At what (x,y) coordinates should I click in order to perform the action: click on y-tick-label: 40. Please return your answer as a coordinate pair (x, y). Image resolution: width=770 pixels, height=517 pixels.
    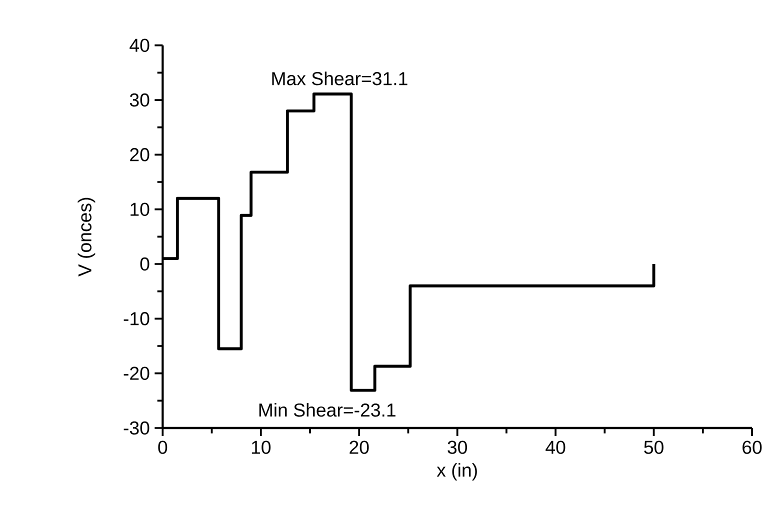
    Looking at the image, I should click on (140, 45).